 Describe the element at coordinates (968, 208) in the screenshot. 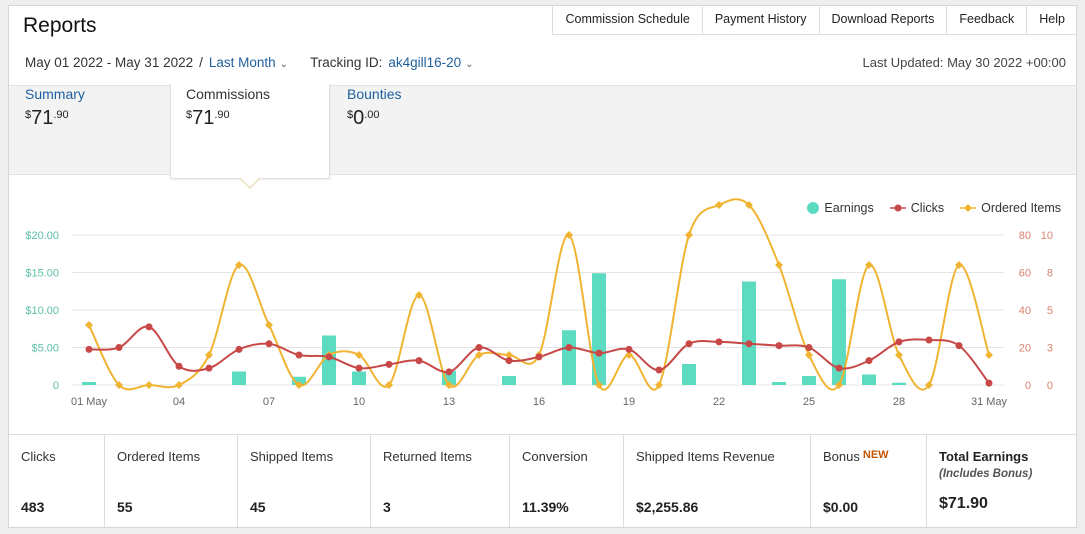

I see `ordered-line-icon` at that location.